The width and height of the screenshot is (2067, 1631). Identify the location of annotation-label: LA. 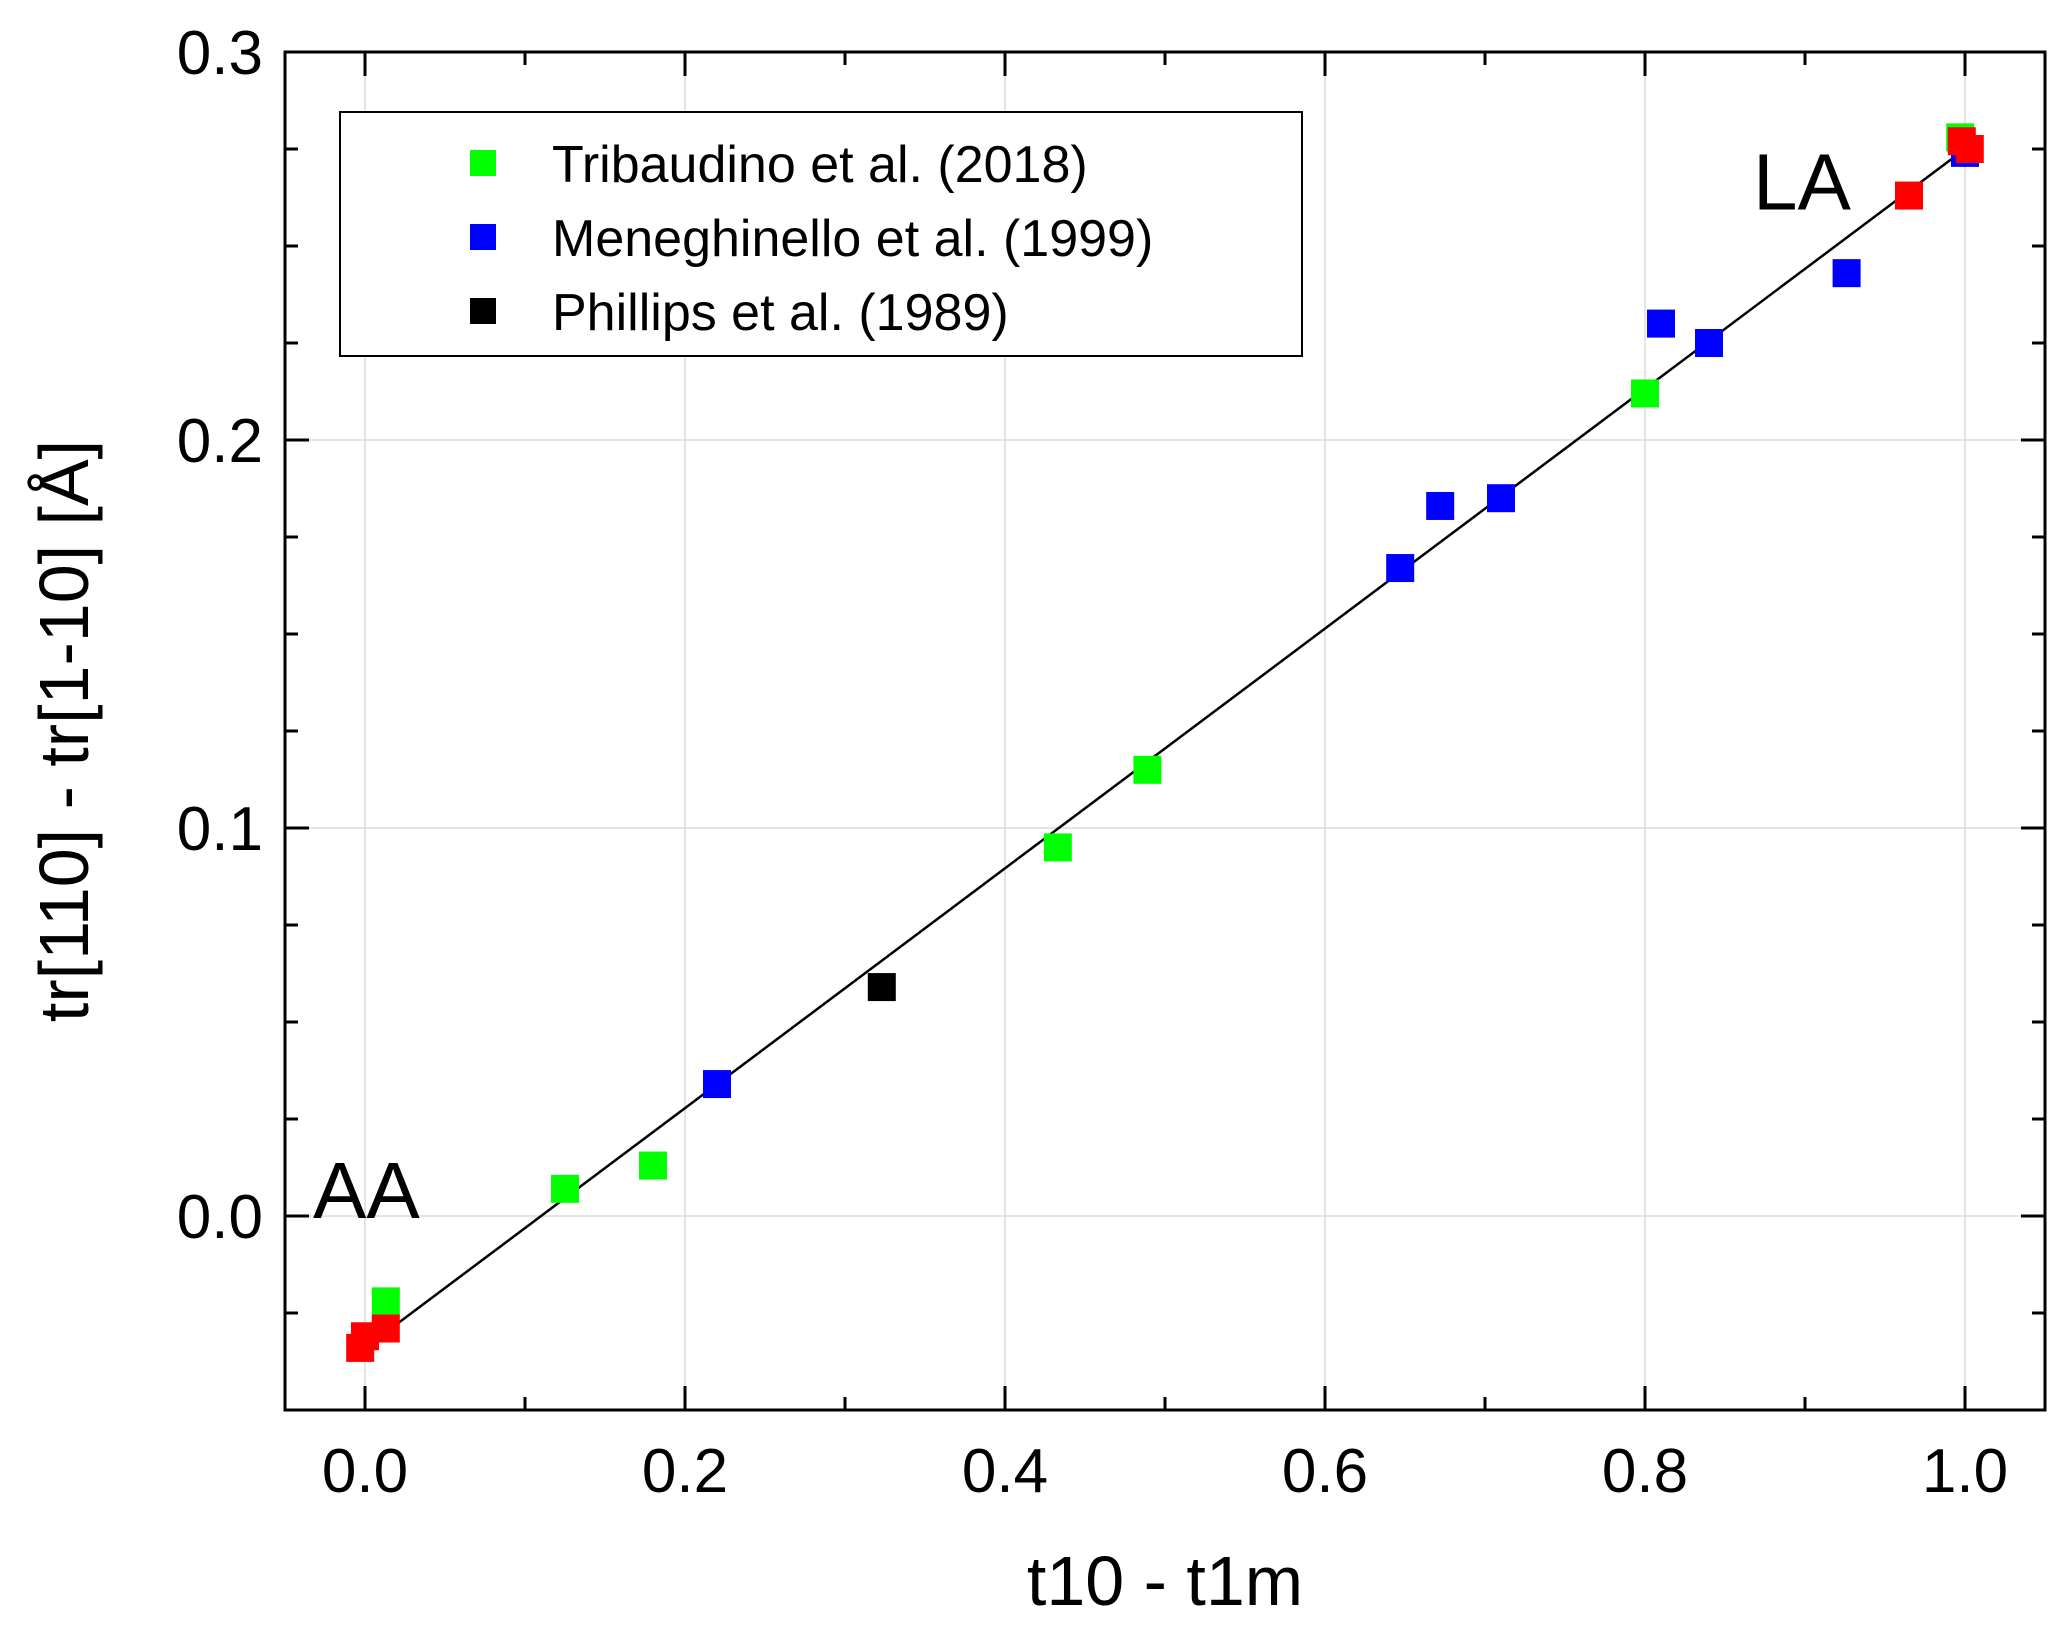
(1802, 181).